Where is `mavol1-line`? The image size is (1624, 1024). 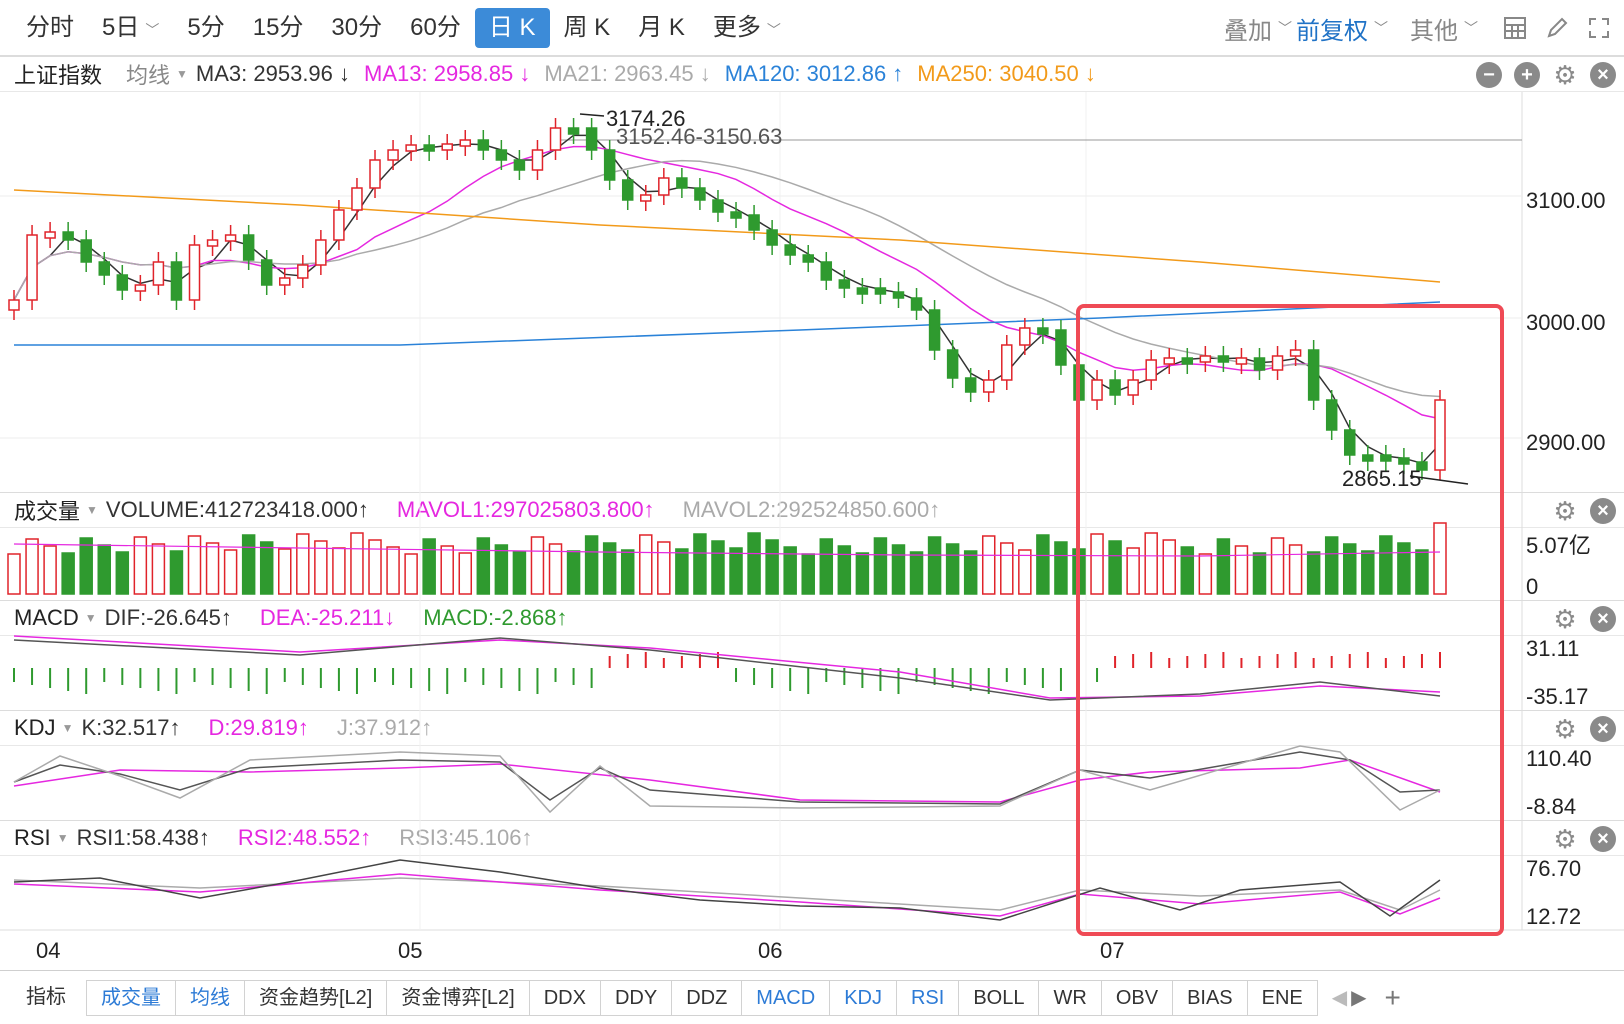
mavol1-line is located at coordinates (727, 550).